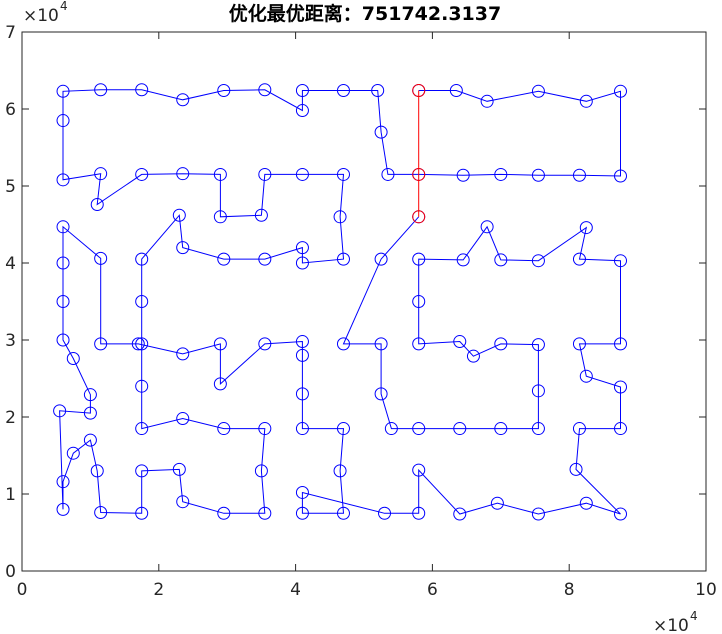 The image size is (722, 634). Describe the element at coordinates (10, 110) in the screenshot. I see `y-tick-label: 6` at that location.